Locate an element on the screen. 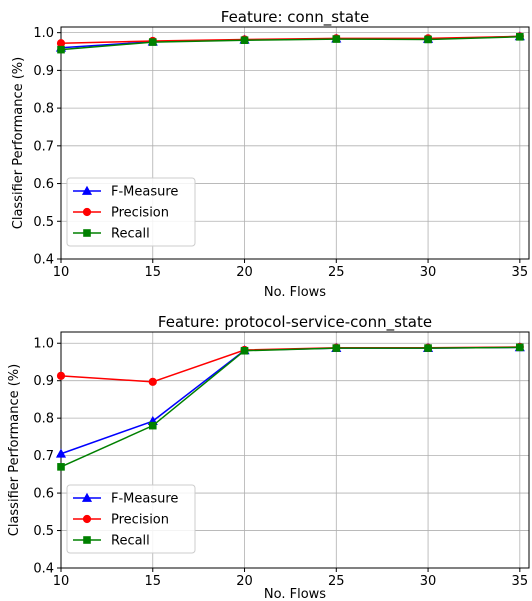 The height and width of the screenshot is (601, 532). series-line-recall is located at coordinates (290, 43).